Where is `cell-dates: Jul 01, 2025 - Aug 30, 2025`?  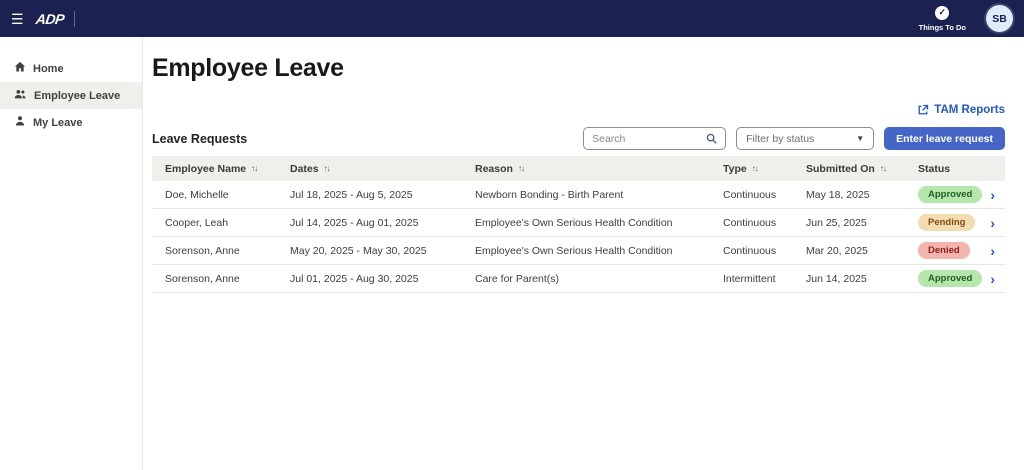 cell-dates: Jul 01, 2025 - Aug 30, 2025 is located at coordinates (354, 278).